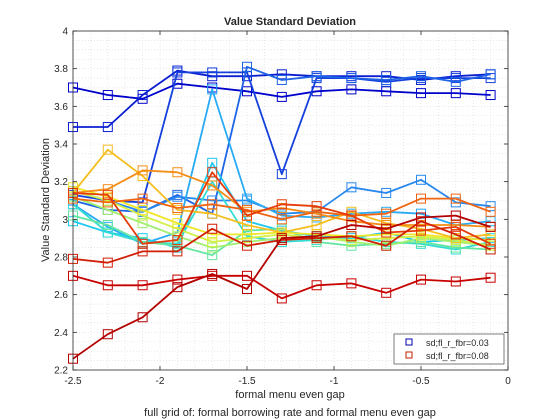 This screenshot has width=560, height=420. Describe the element at coordinates (65, 32) in the screenshot. I see `y-tick-label: 4` at that location.